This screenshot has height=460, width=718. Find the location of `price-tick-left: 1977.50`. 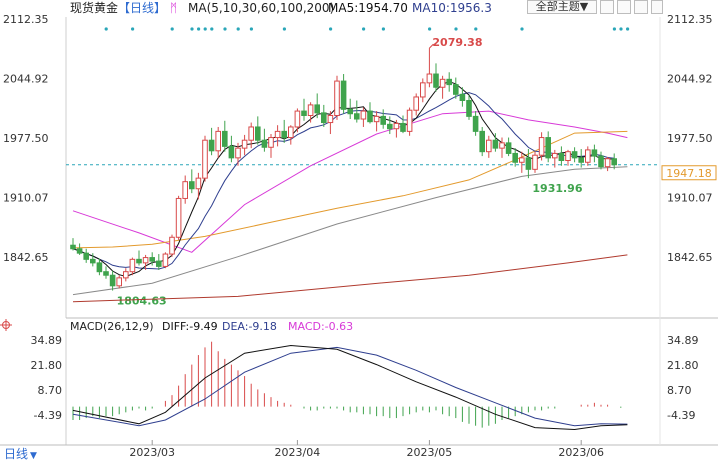

price-tick-left: 1977.50 is located at coordinates (26, 138).